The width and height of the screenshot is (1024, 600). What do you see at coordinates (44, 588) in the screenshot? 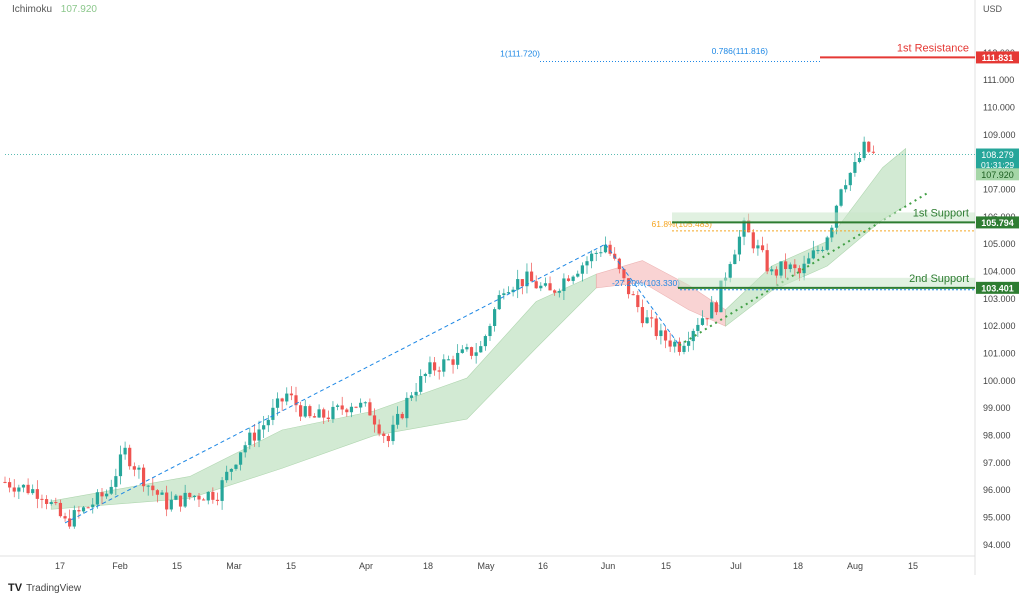
I see `brand-logo: TV TradingView` at bounding box center [44, 588].